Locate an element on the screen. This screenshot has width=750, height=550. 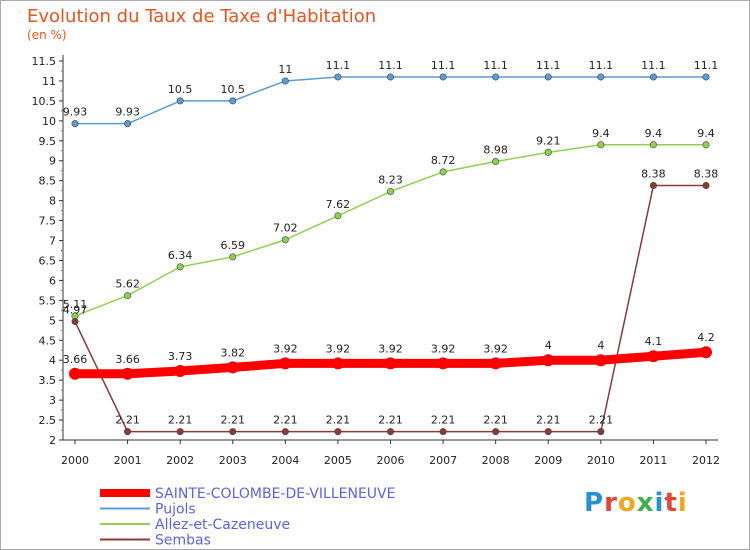
x-tick-label: 2004 is located at coordinates (285, 460).